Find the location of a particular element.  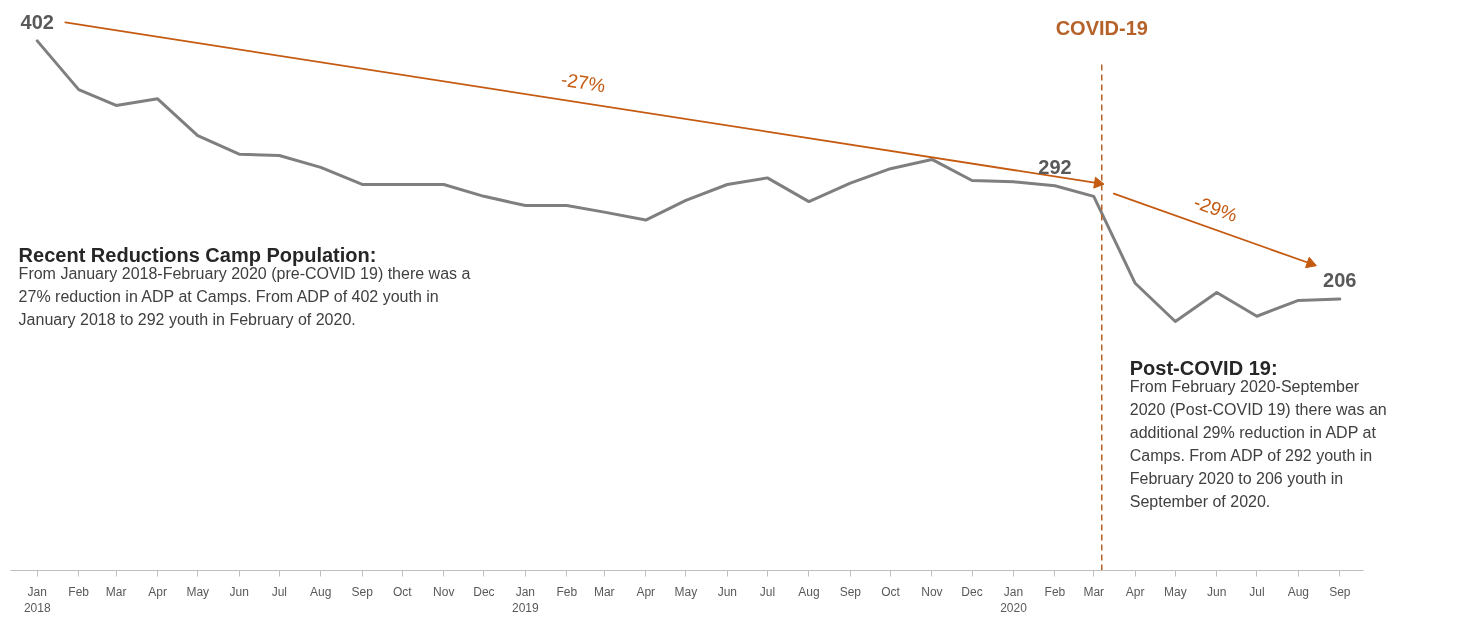

data-label: 402 is located at coordinates (37, 21).